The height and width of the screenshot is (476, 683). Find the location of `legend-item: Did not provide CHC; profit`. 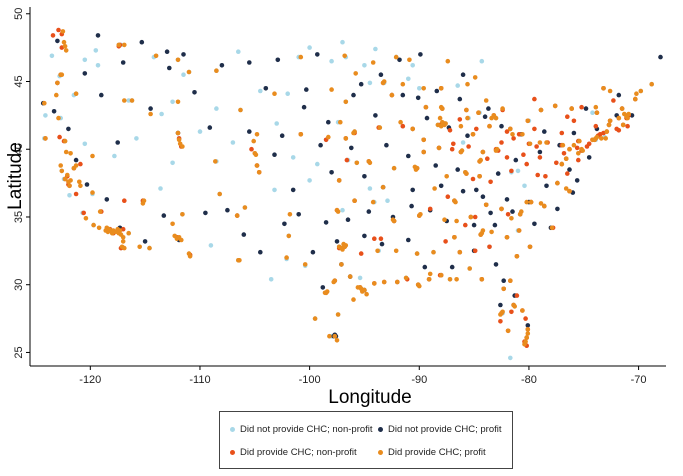

legend-item: Did not provide CHC; profit is located at coordinates (440, 429).